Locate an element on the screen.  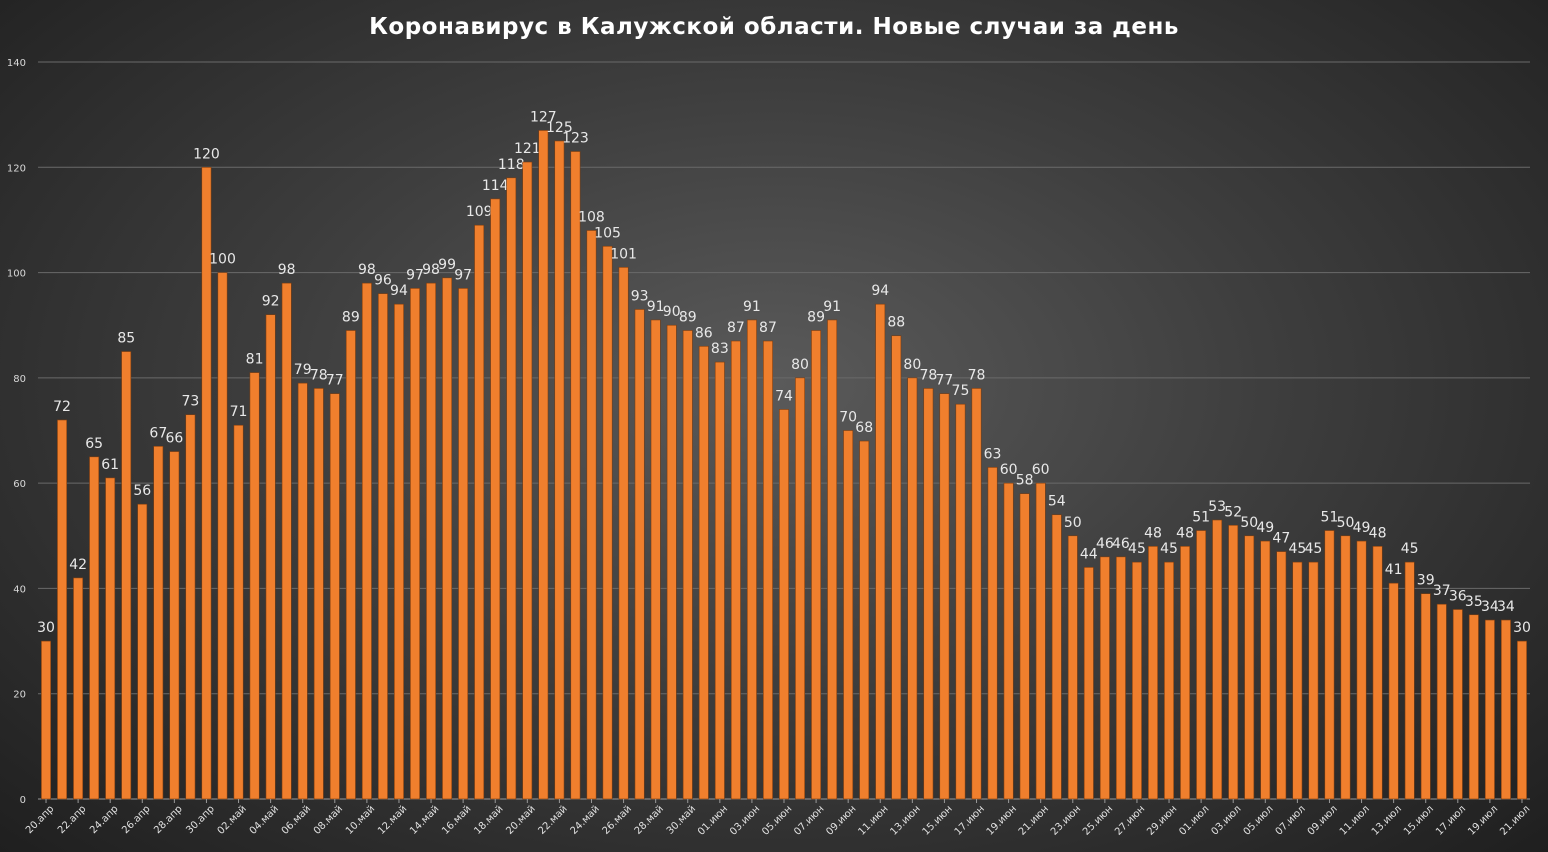
data-label: 101 is located at coordinates (623, 254).